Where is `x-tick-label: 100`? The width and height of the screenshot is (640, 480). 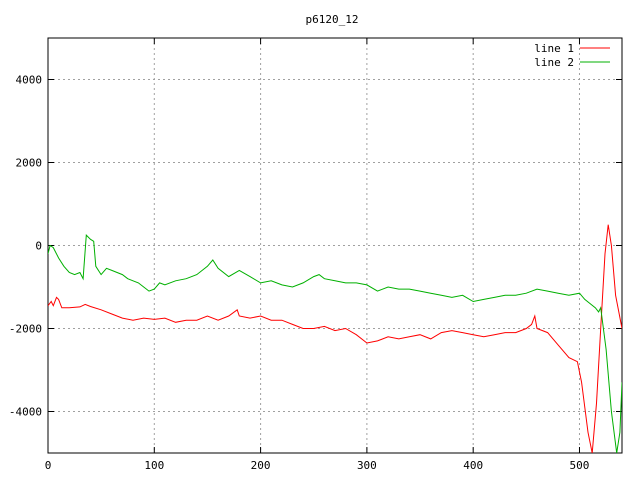
x-tick-label: 100 is located at coordinates (154, 465).